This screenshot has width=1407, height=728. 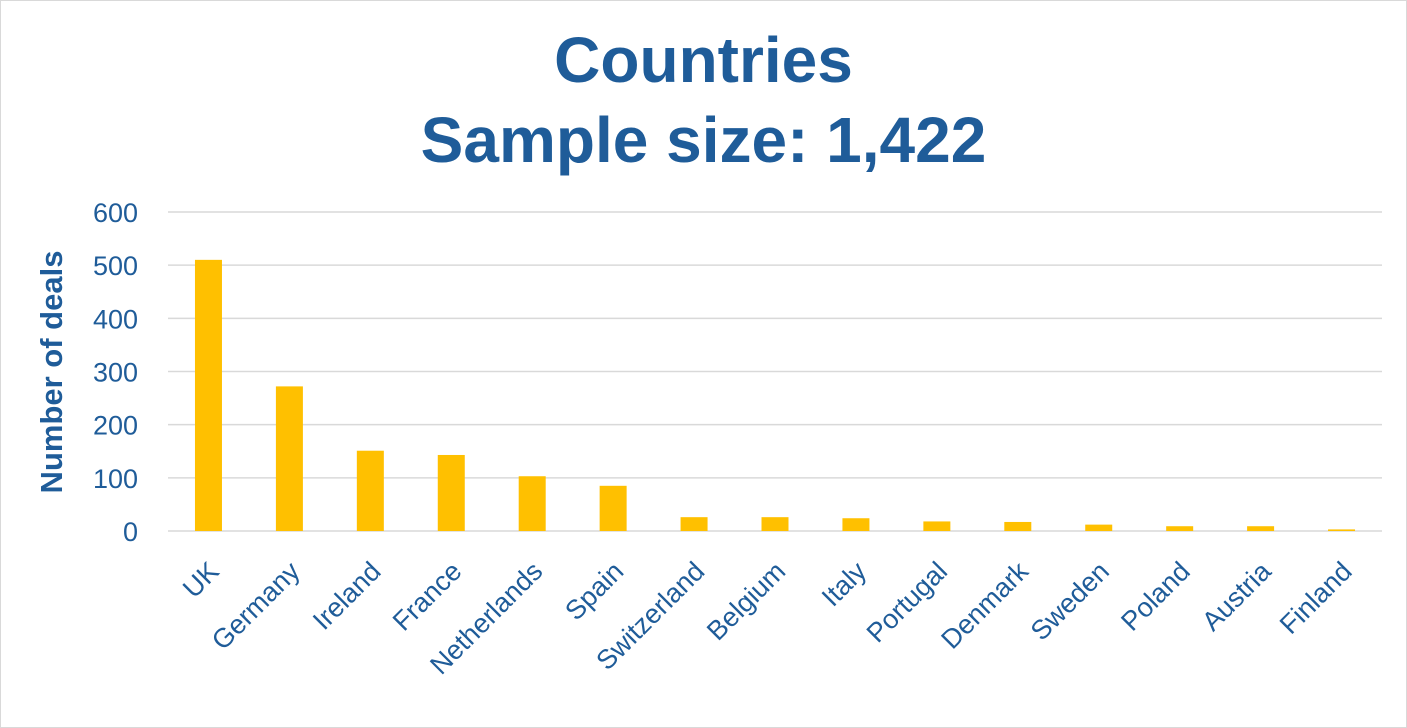 I want to click on bar-germany, so click(x=289, y=458).